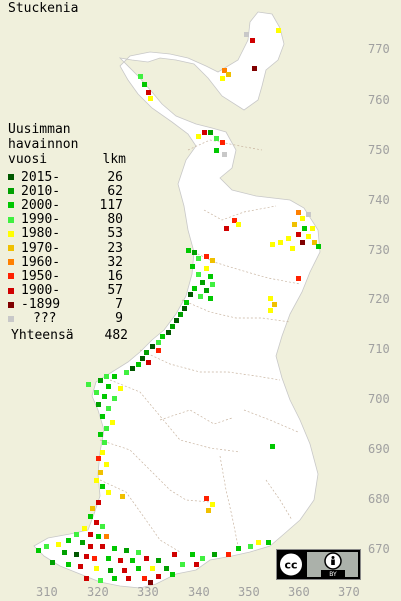 This screenshot has width=401, height=601. I want to click on by-text: BY, so click(333, 574).